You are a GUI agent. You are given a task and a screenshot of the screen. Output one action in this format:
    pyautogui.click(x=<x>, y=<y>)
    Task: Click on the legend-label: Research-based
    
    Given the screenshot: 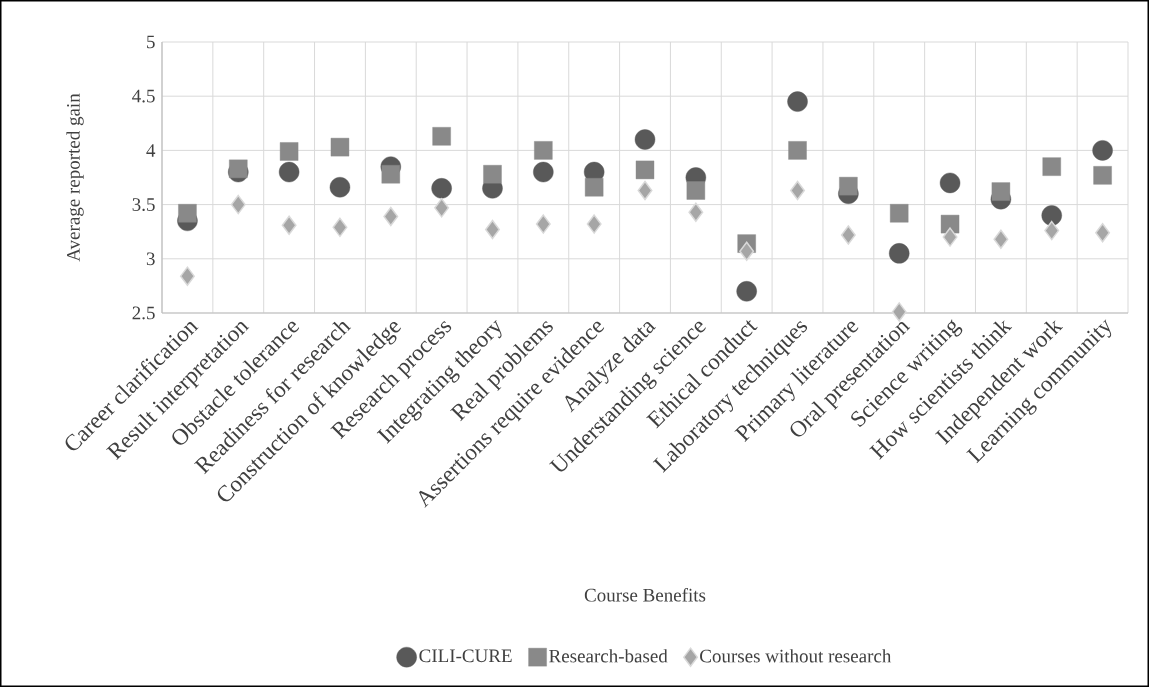 What is the action you would take?
    pyautogui.click(x=608, y=656)
    